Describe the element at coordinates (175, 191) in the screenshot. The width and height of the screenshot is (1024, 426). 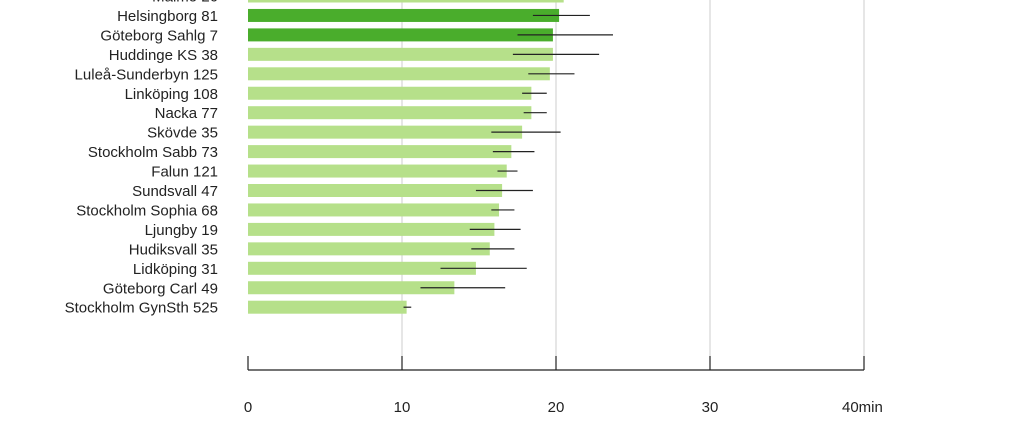
I see `category-label: Sundsvall 47` at that location.